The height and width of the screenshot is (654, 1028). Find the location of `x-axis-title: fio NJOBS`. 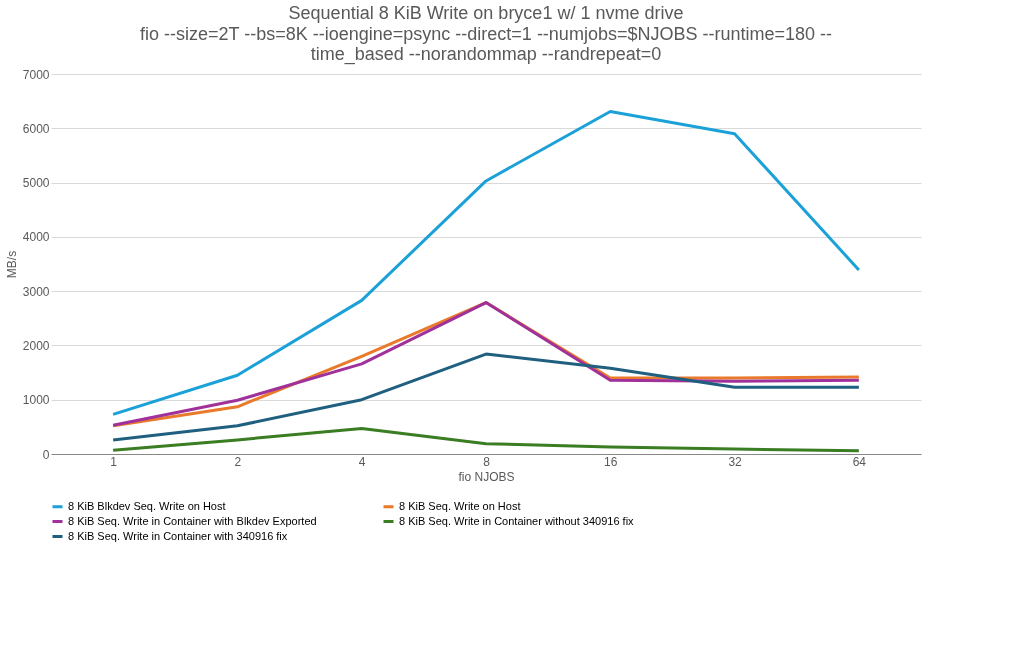

x-axis-title: fio NJOBS is located at coordinates (486, 476).